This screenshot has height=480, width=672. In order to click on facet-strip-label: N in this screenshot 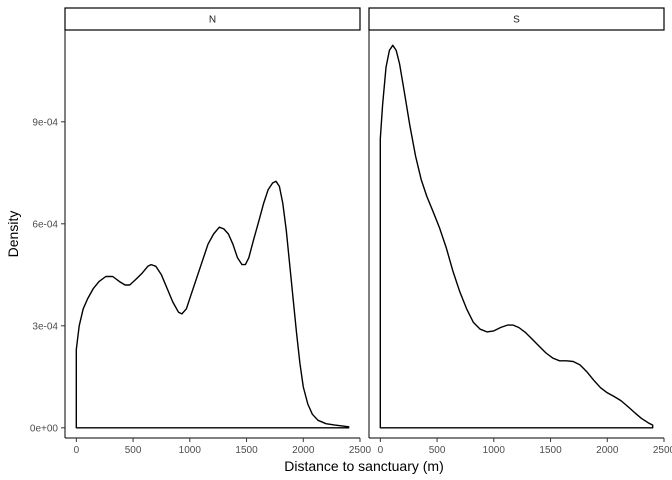, I will do `click(212, 20)`.